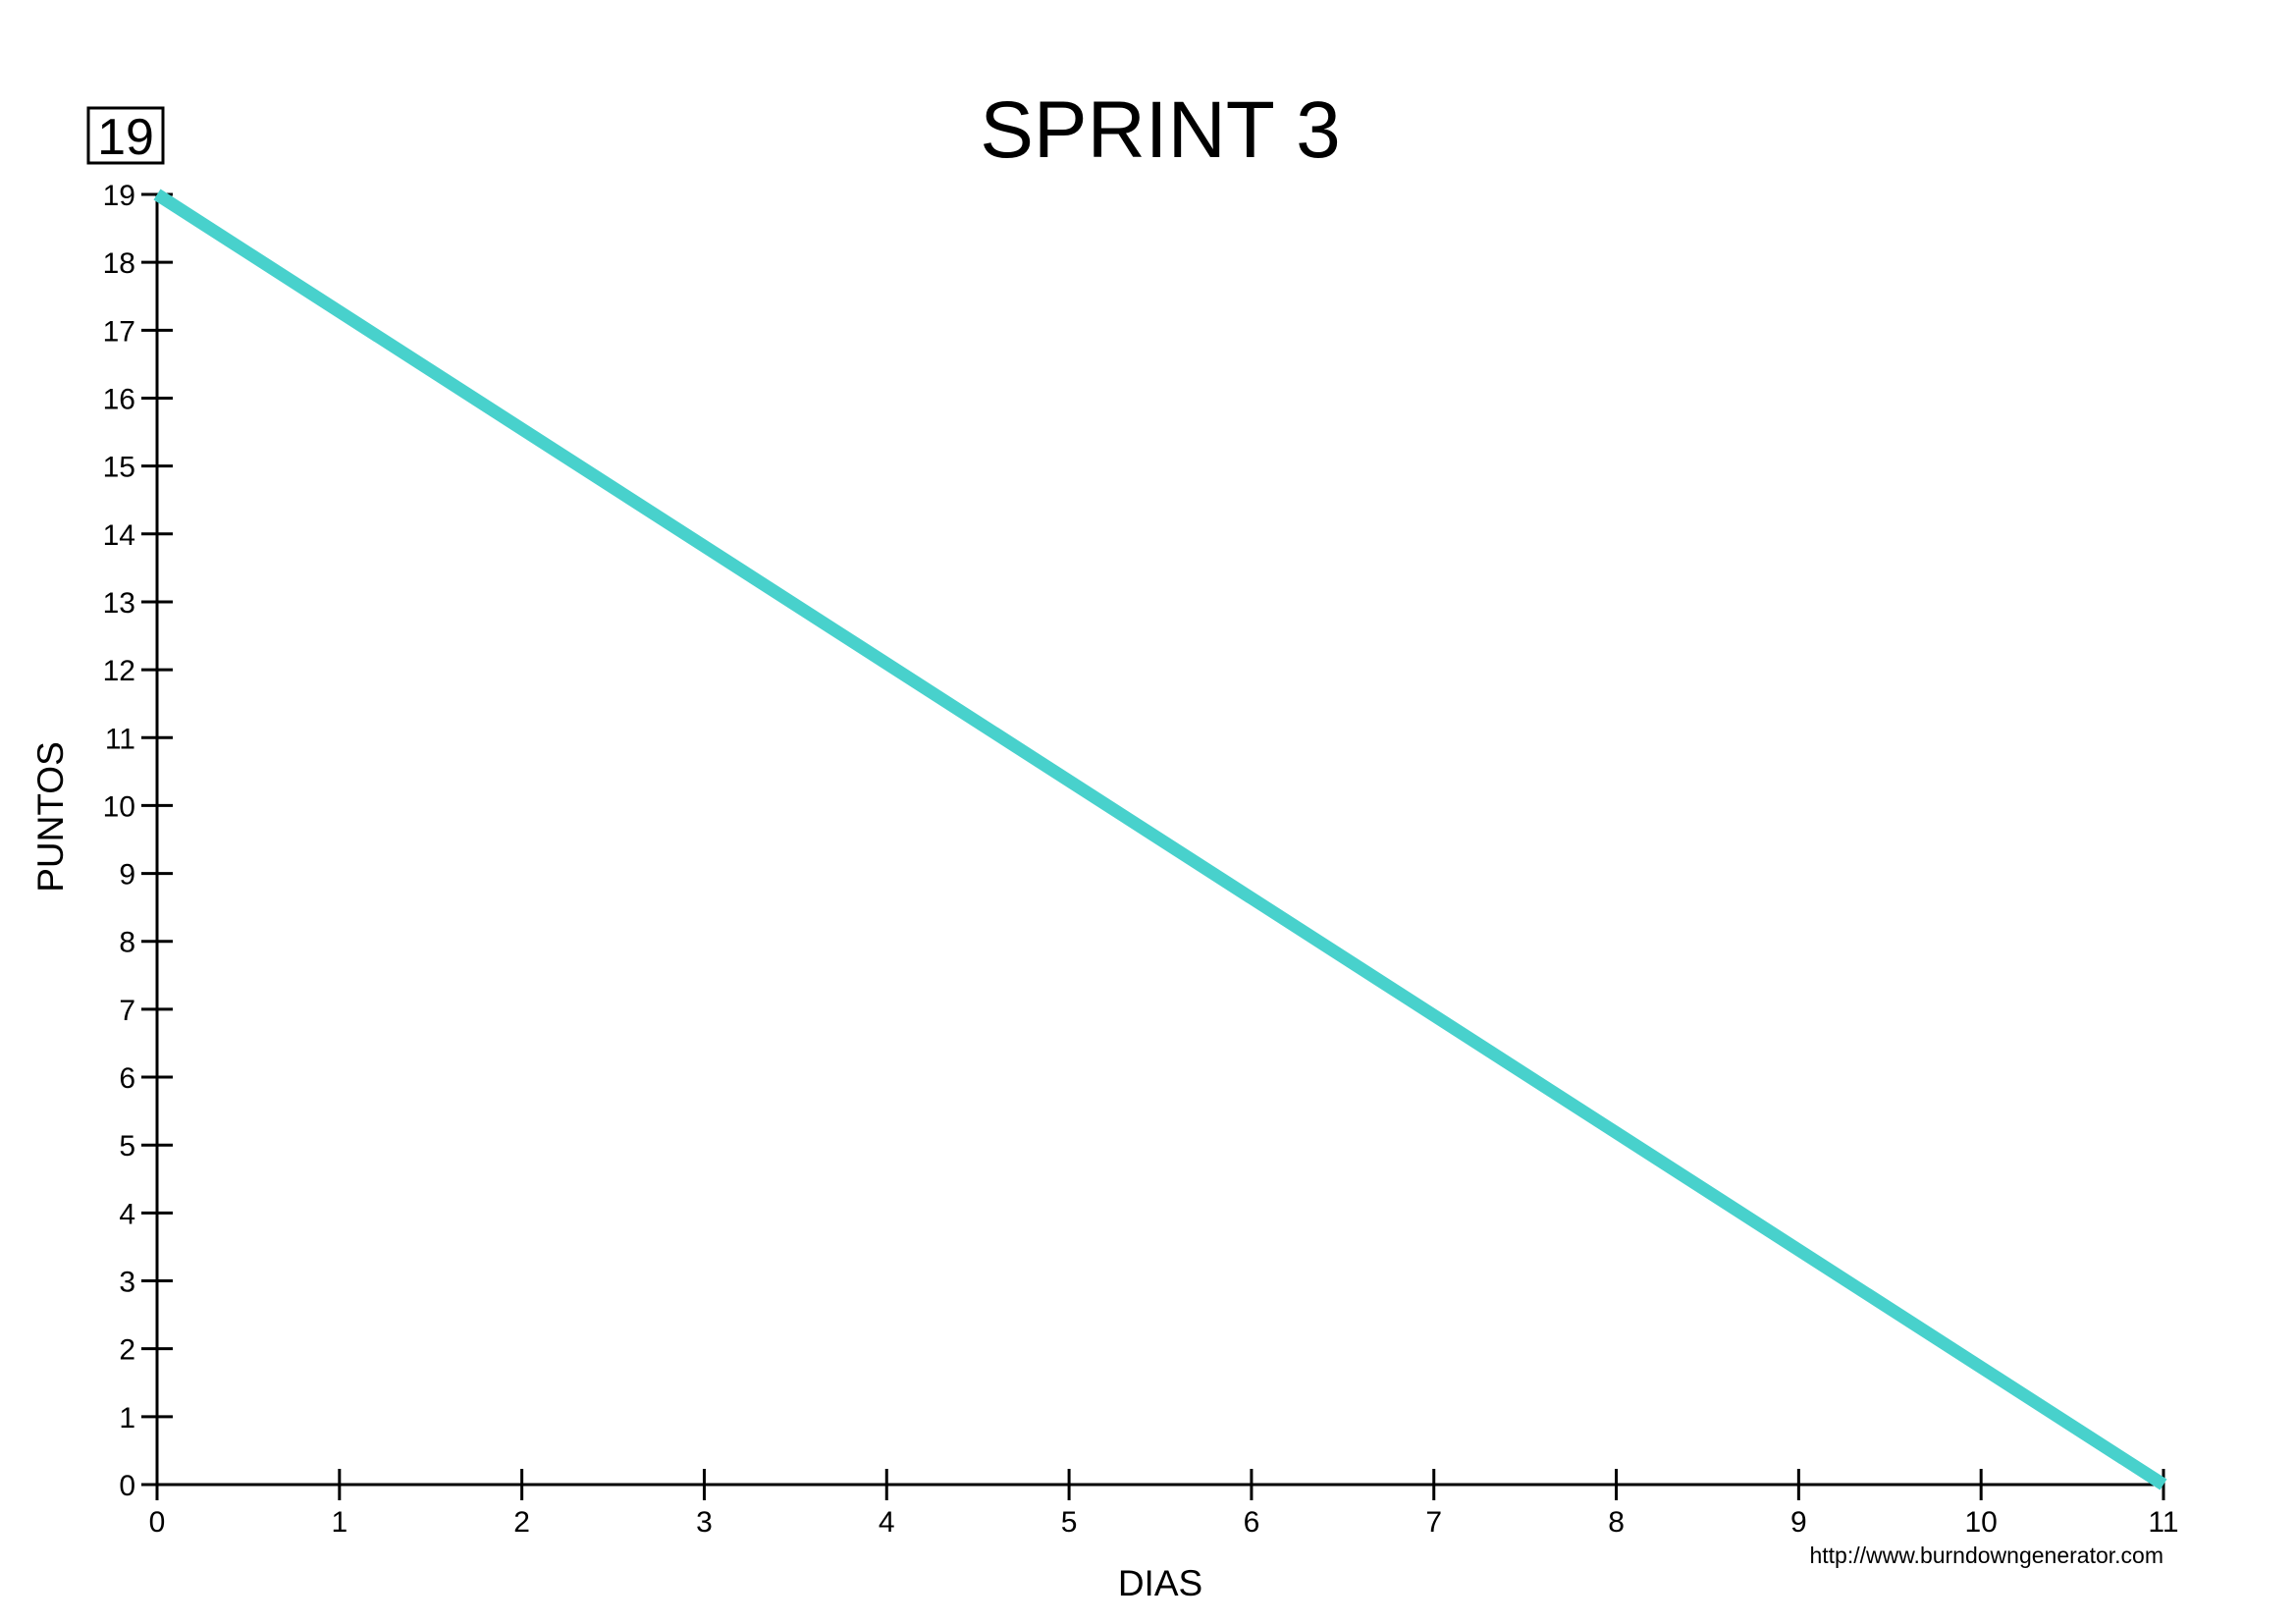  What do you see at coordinates (127, 1214) in the screenshot?
I see `y-tick-label: 4` at bounding box center [127, 1214].